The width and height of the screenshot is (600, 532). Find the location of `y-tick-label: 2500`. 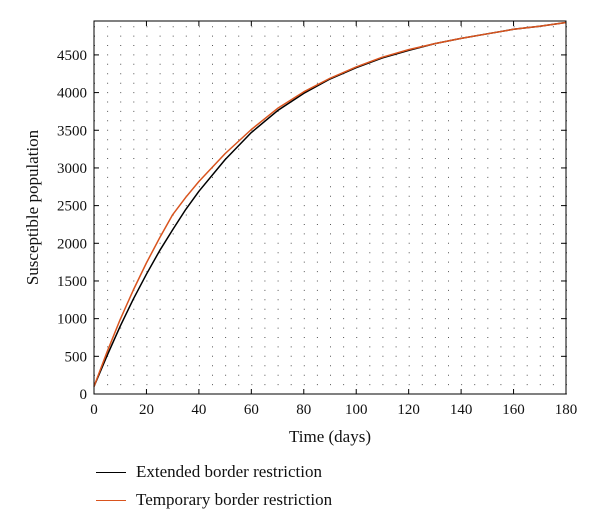

y-tick-label: 2500 is located at coordinates (72, 207).